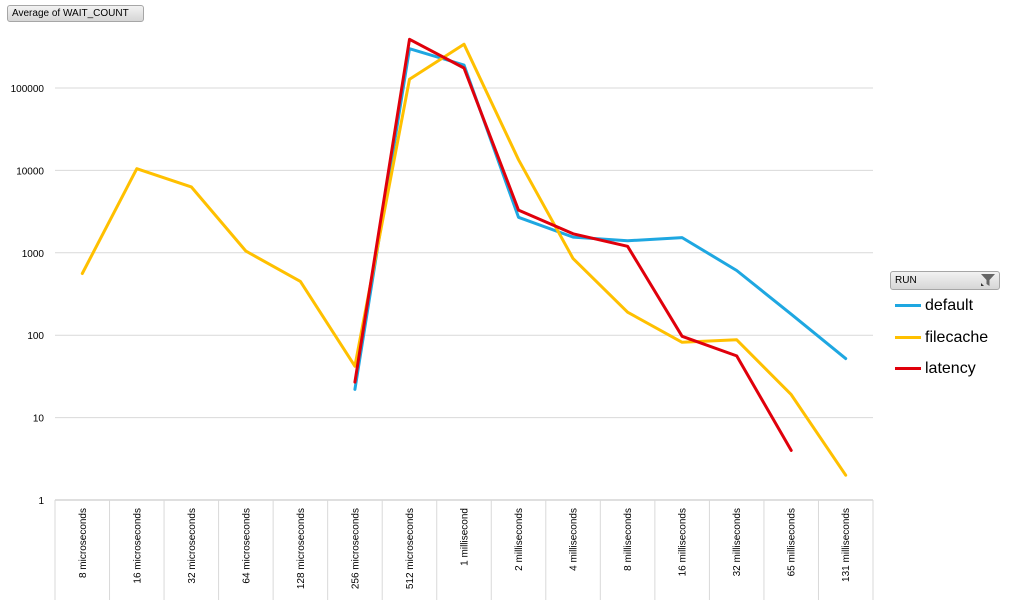 This screenshot has width=1010, height=602. Describe the element at coordinates (908, 305) in the screenshot. I see `legend-swatch-default` at that location.